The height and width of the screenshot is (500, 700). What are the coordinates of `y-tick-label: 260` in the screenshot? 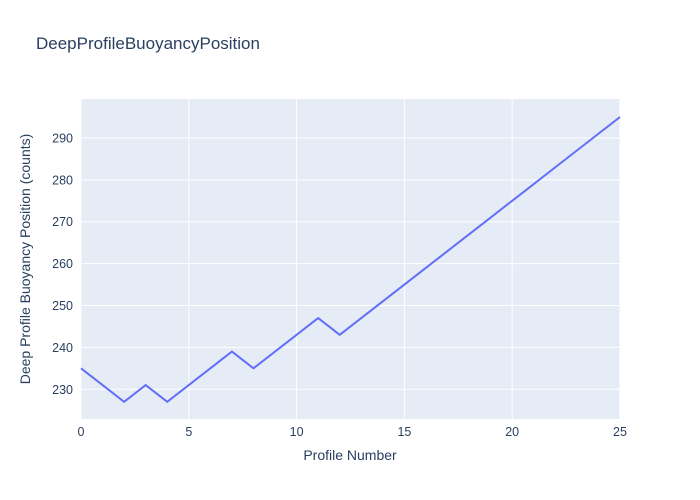 It's located at (62, 264).